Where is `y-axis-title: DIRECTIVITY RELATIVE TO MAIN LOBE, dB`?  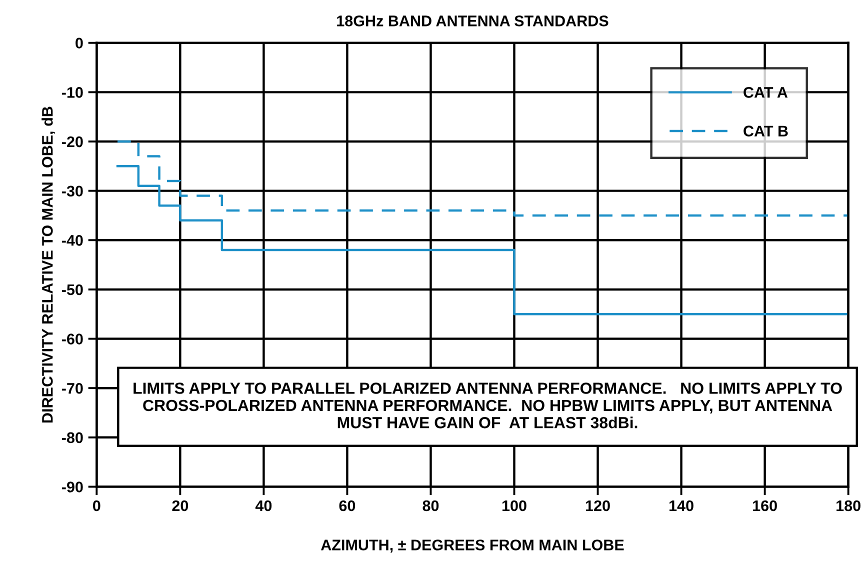
y-axis-title: DIRECTIVITY RELATIVE TO MAIN LOBE, dB is located at coordinates (49, 264).